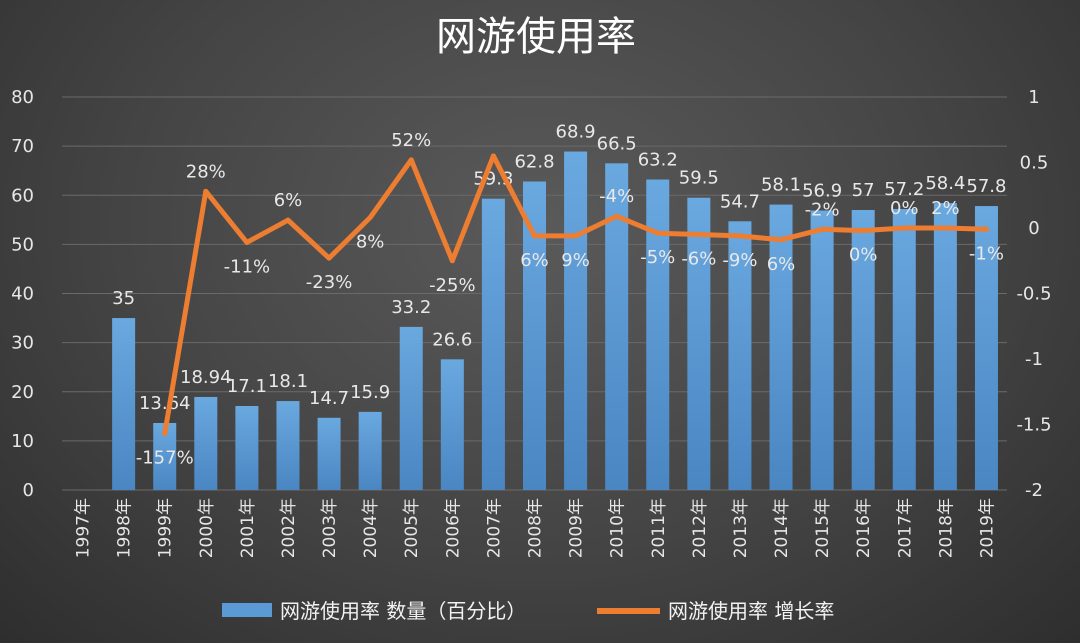  I want to click on x-tick-label: 2007年, so click(494, 528).